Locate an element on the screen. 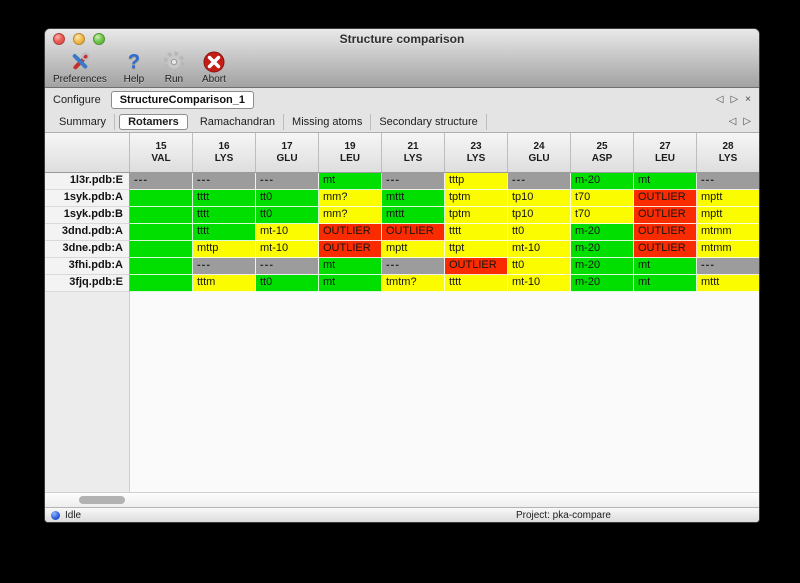  scrollbar-thumb is located at coordinates (102, 500).